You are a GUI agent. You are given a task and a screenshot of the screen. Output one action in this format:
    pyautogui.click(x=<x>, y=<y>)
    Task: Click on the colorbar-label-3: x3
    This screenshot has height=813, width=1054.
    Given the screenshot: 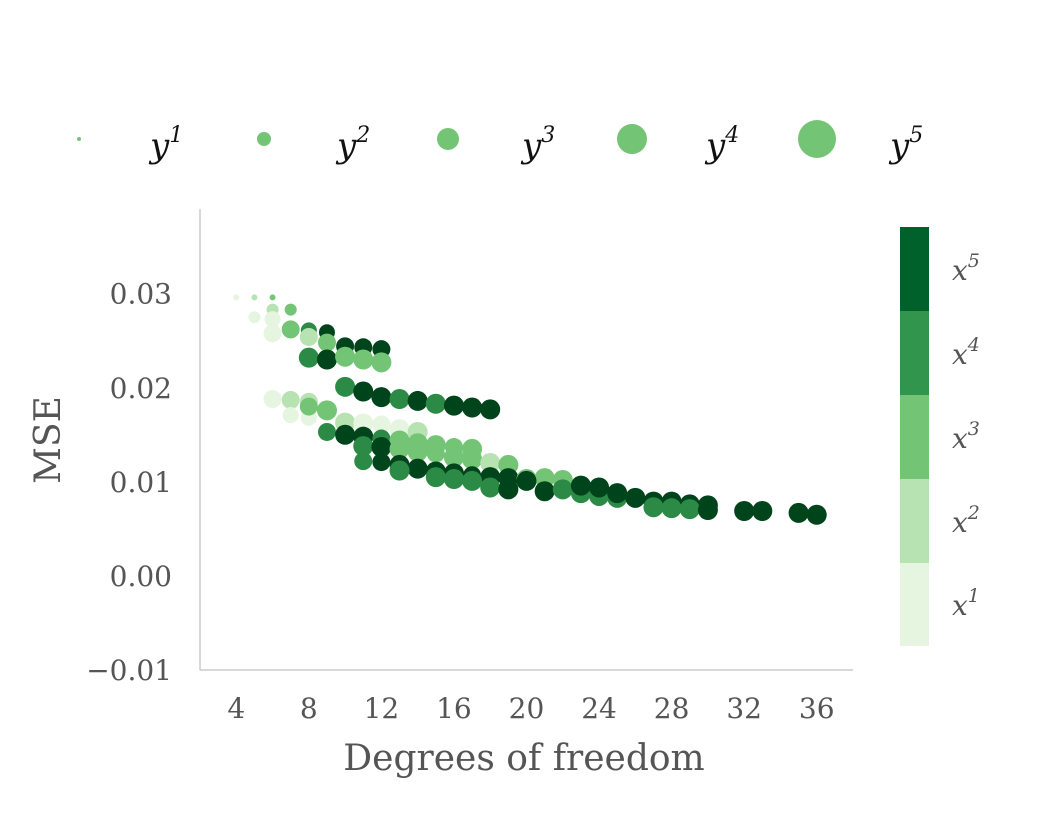 What is the action you would take?
    pyautogui.click(x=966, y=436)
    